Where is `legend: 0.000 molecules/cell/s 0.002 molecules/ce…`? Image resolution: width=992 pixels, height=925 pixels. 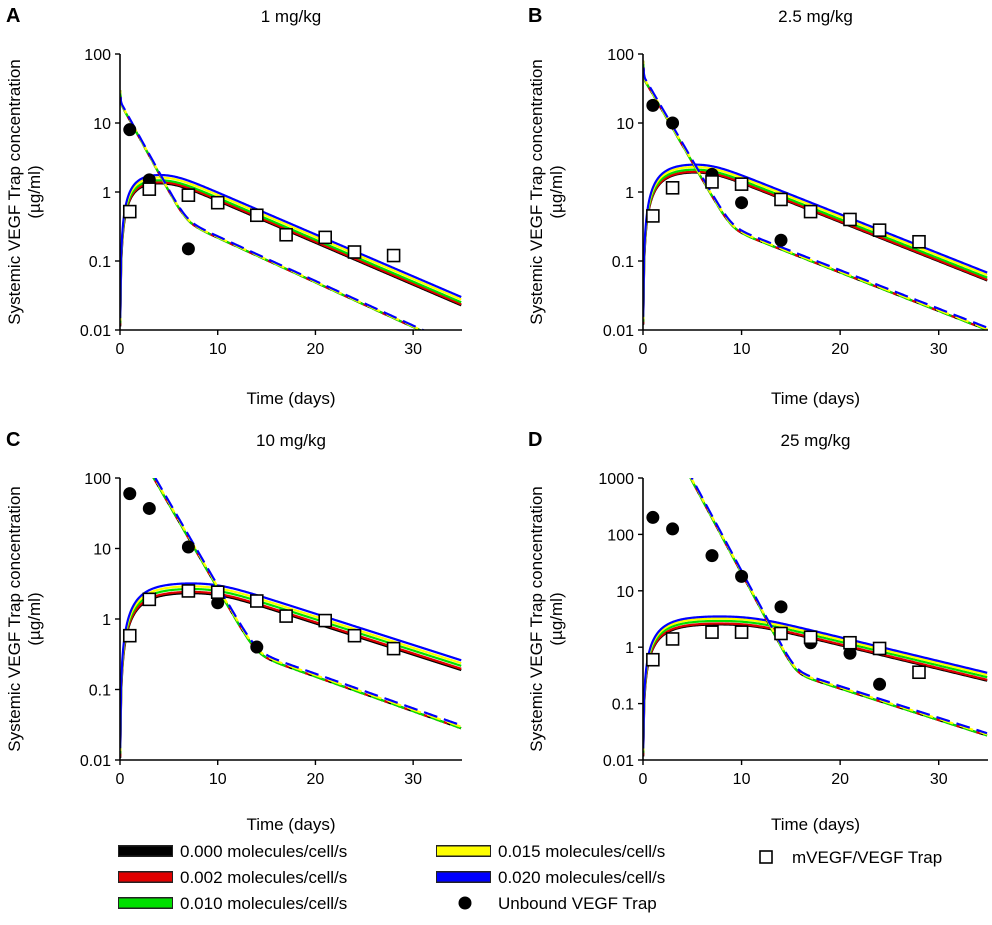 legend: 0.000 molecules/cell/s 0.002 molecules/ce… is located at coordinates (530, 877).